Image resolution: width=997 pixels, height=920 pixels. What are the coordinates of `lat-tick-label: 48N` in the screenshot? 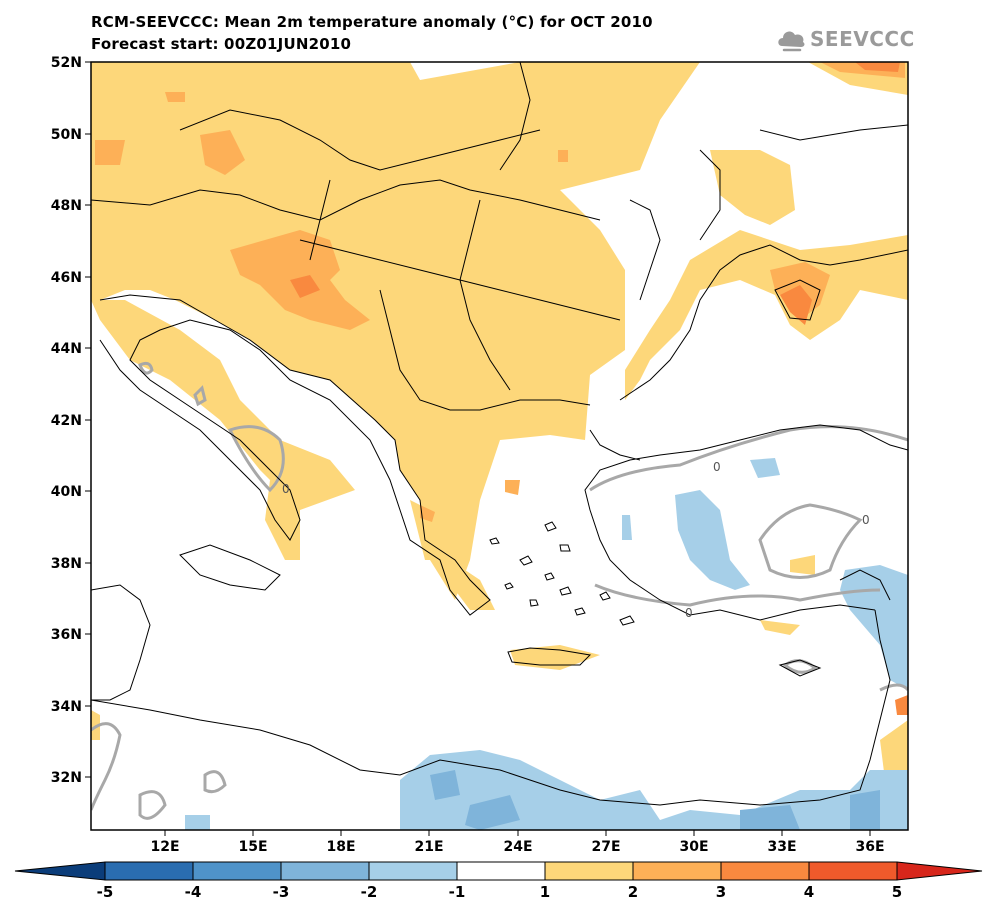 It's located at (66, 206).